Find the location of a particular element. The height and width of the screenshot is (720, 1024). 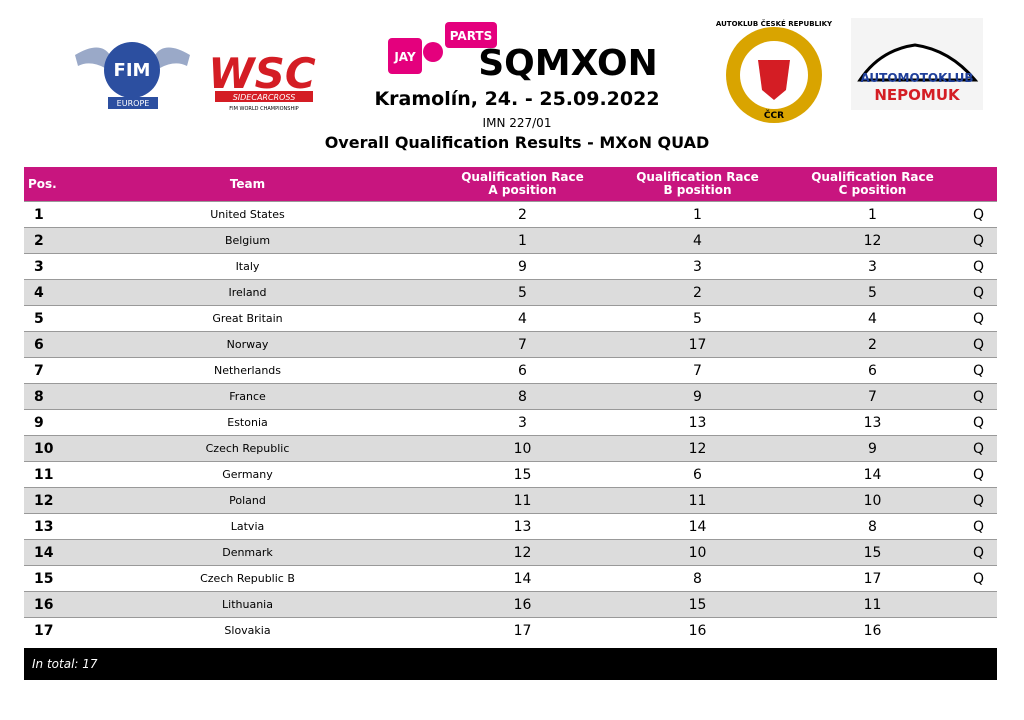

position: 12 is located at coordinates (42, 500).